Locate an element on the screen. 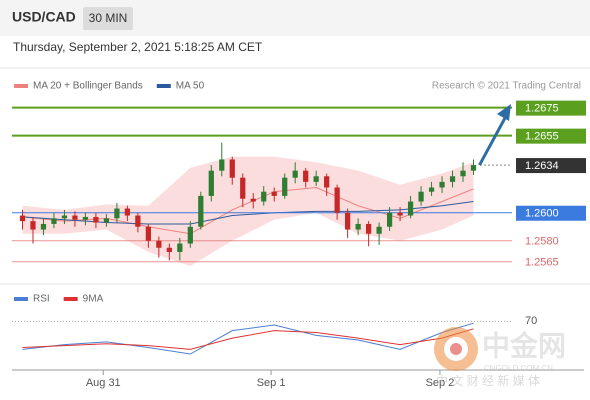 The height and width of the screenshot is (400, 590). logo is located at coordinates (456, 349).